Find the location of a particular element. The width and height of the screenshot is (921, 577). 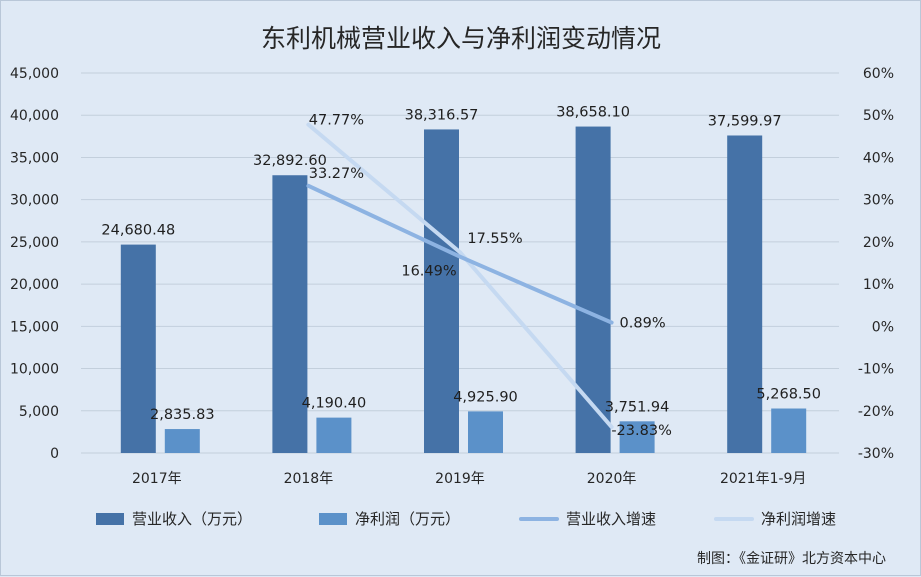

y2-tick-label: 0% is located at coordinates (883, 327).